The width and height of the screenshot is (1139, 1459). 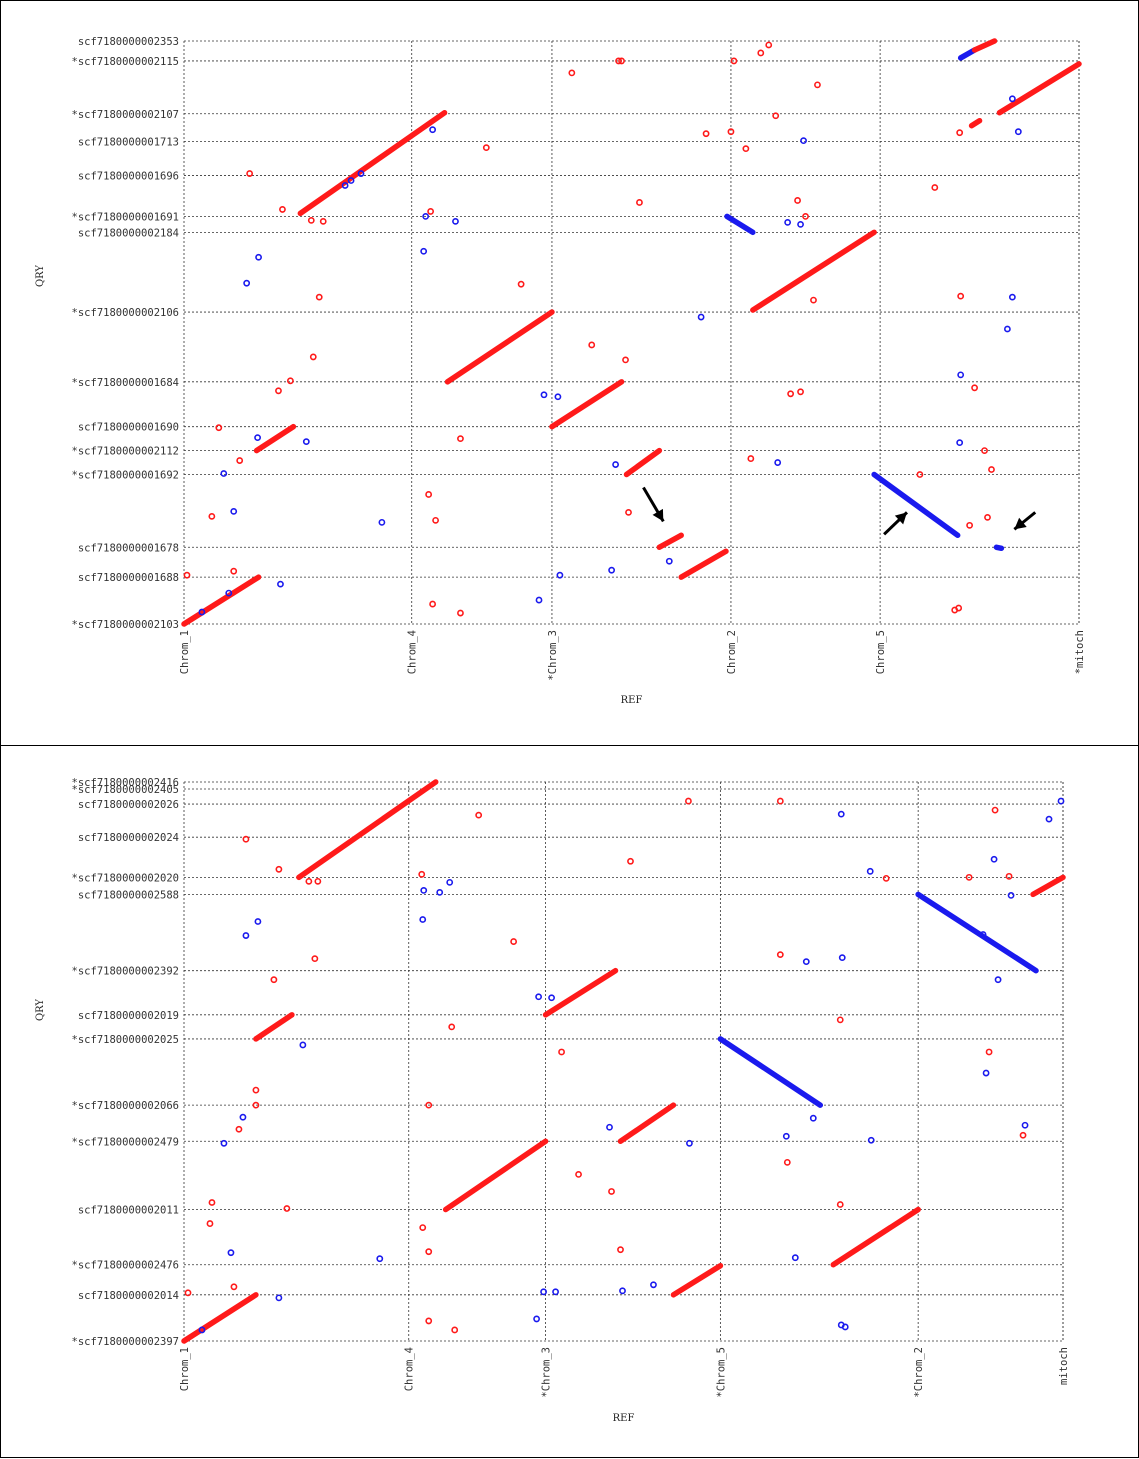 What do you see at coordinates (125, 1266) in the screenshot?
I see `y-tick-label: *scf7180000002476` at bounding box center [125, 1266].